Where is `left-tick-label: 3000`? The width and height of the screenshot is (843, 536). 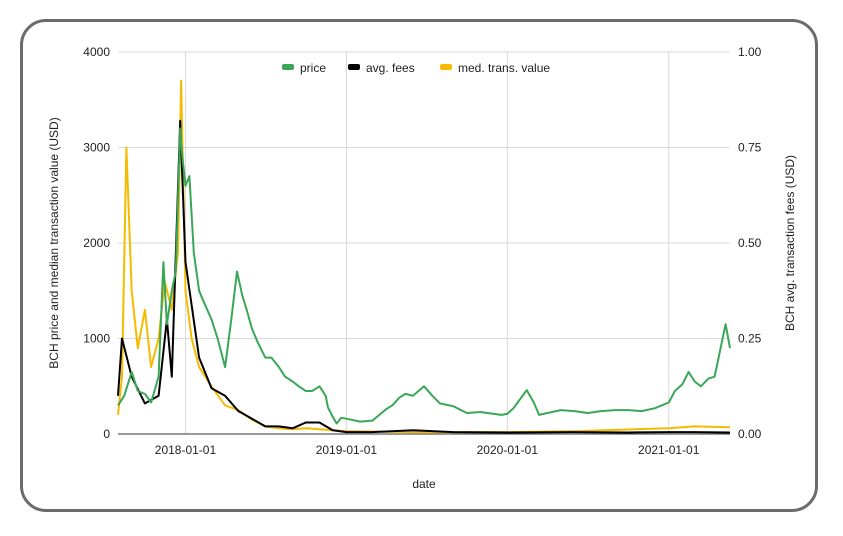 left-tick-label: 3000 is located at coordinates (96, 148).